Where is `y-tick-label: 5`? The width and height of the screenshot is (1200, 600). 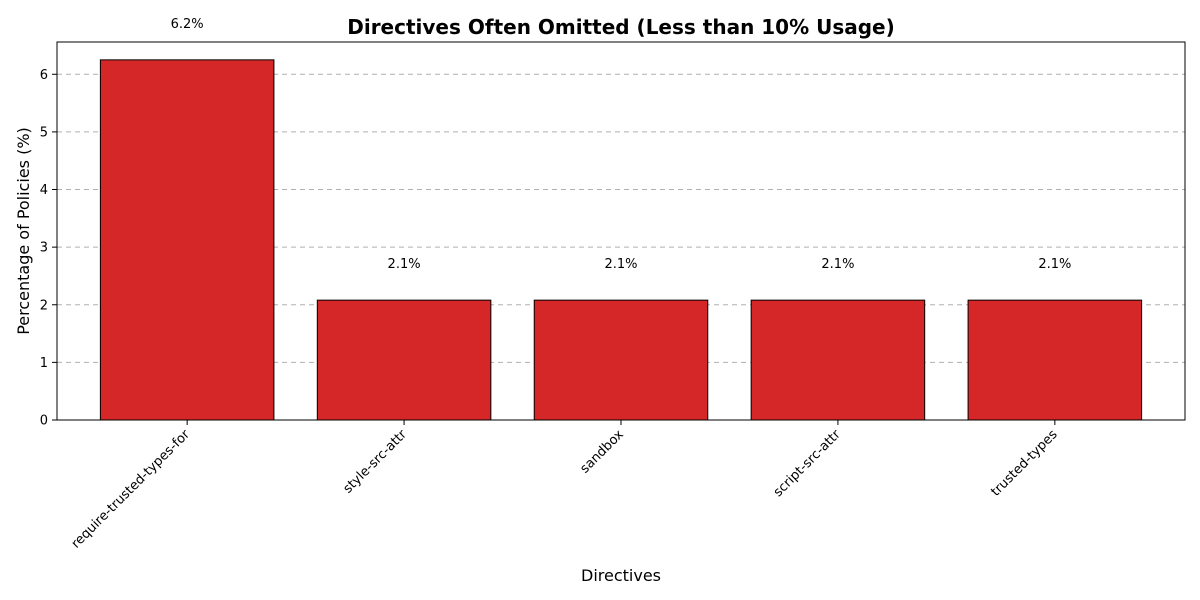 y-tick-label: 5 is located at coordinates (44, 132).